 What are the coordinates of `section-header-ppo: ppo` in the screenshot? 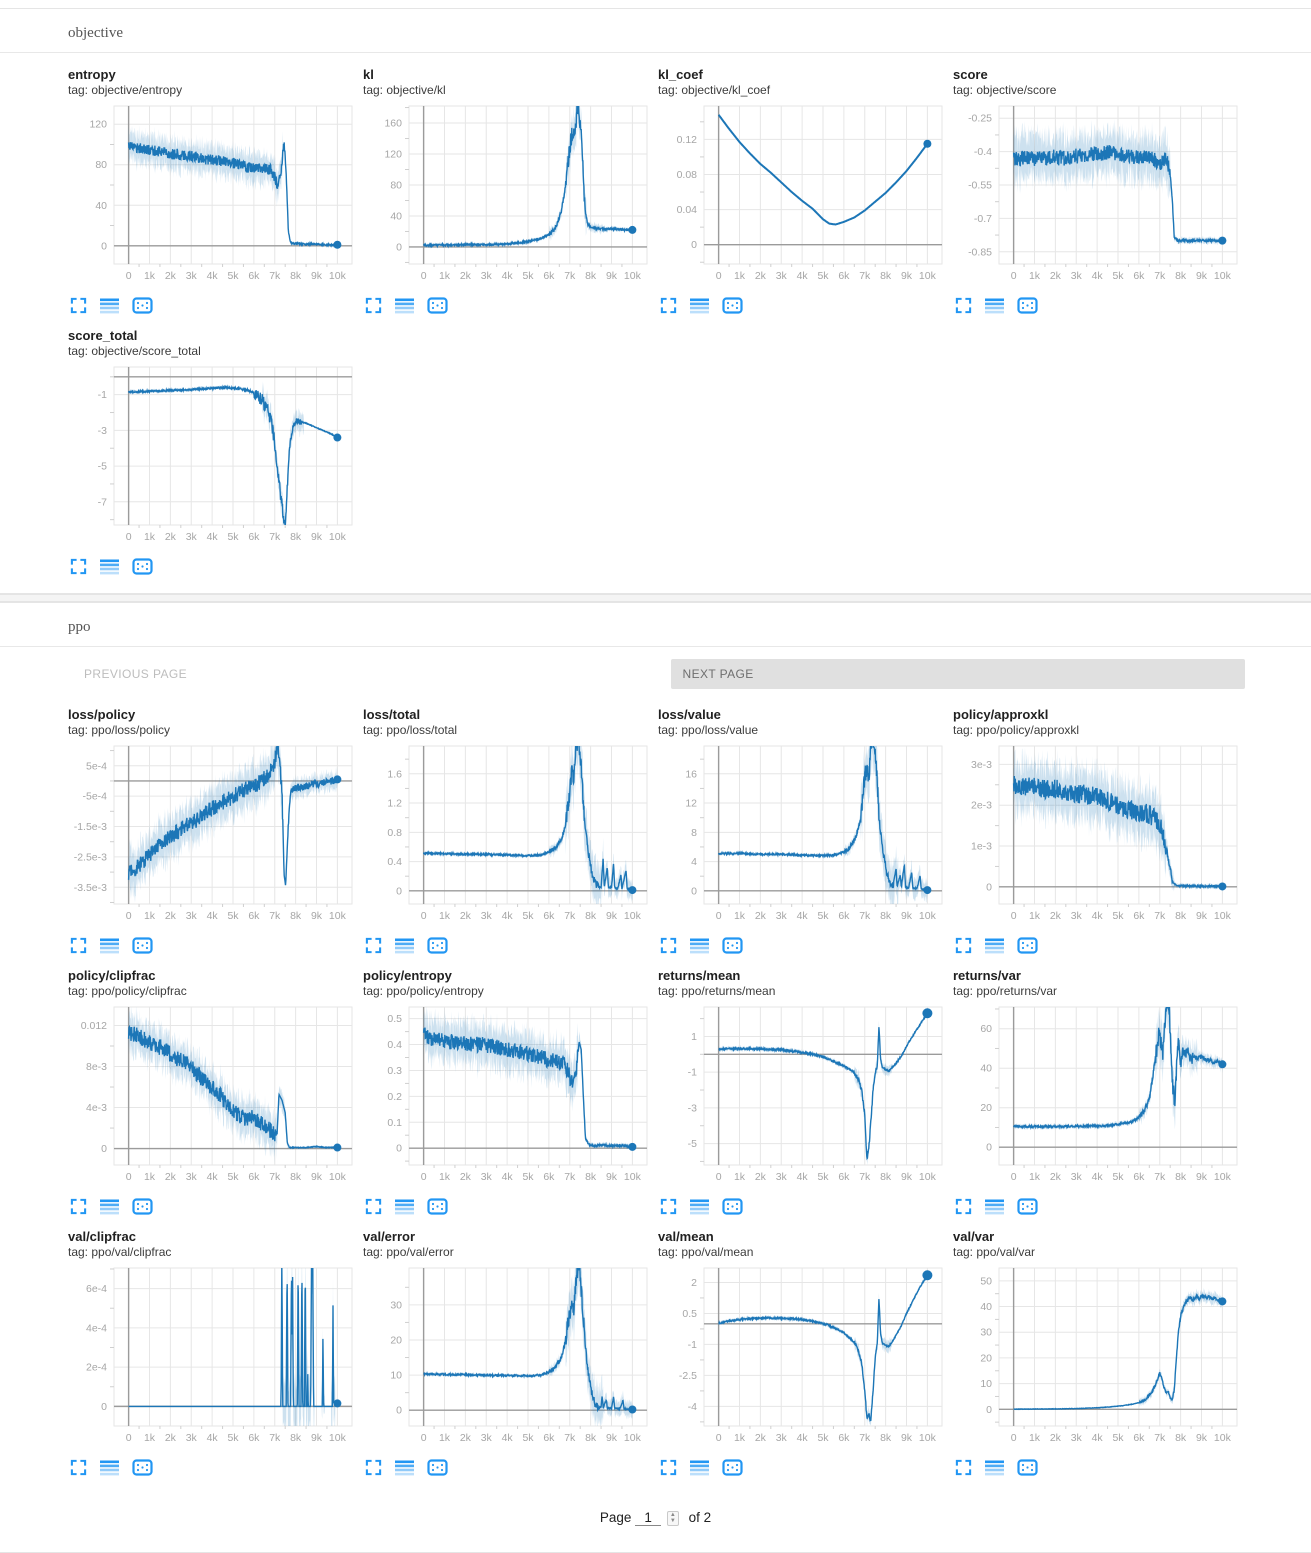 It's located at (655, 625).